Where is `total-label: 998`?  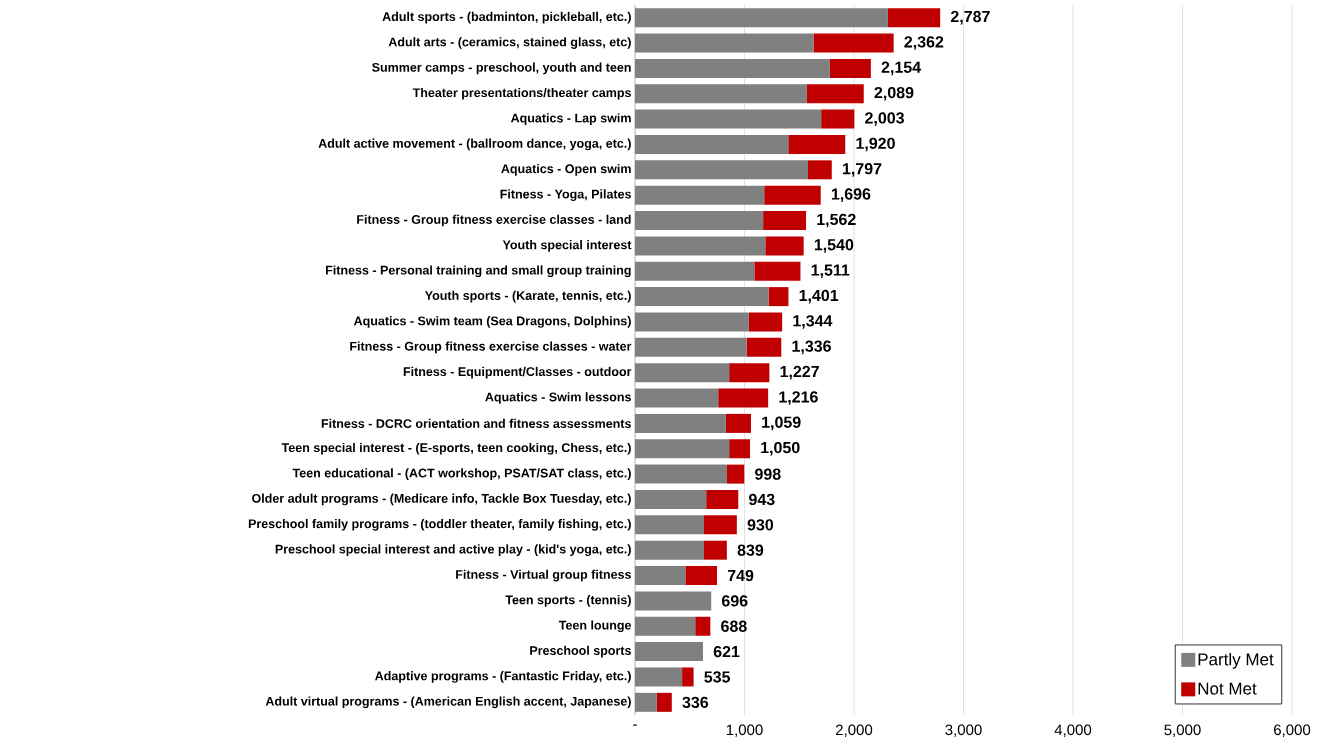 total-label: 998 is located at coordinates (768, 474).